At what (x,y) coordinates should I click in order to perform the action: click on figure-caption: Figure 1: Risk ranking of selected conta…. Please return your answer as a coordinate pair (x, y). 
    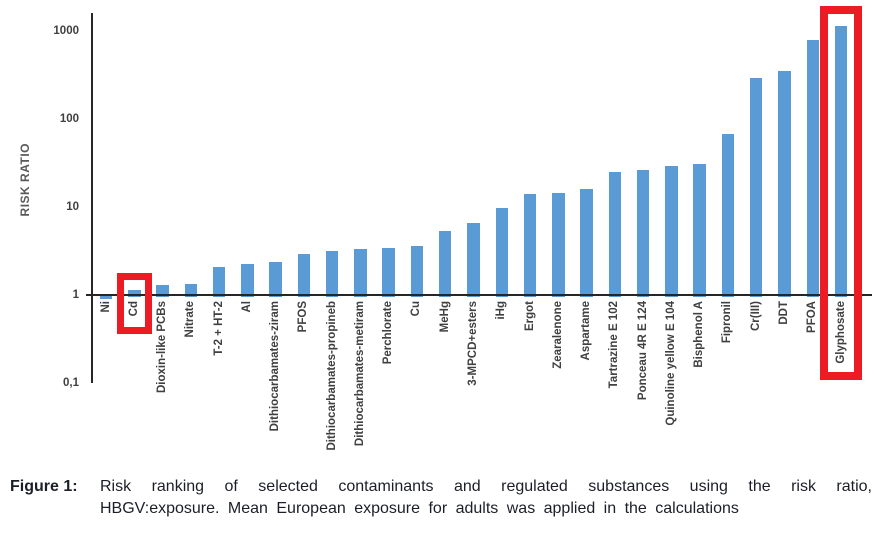
    Looking at the image, I should click on (439, 498).